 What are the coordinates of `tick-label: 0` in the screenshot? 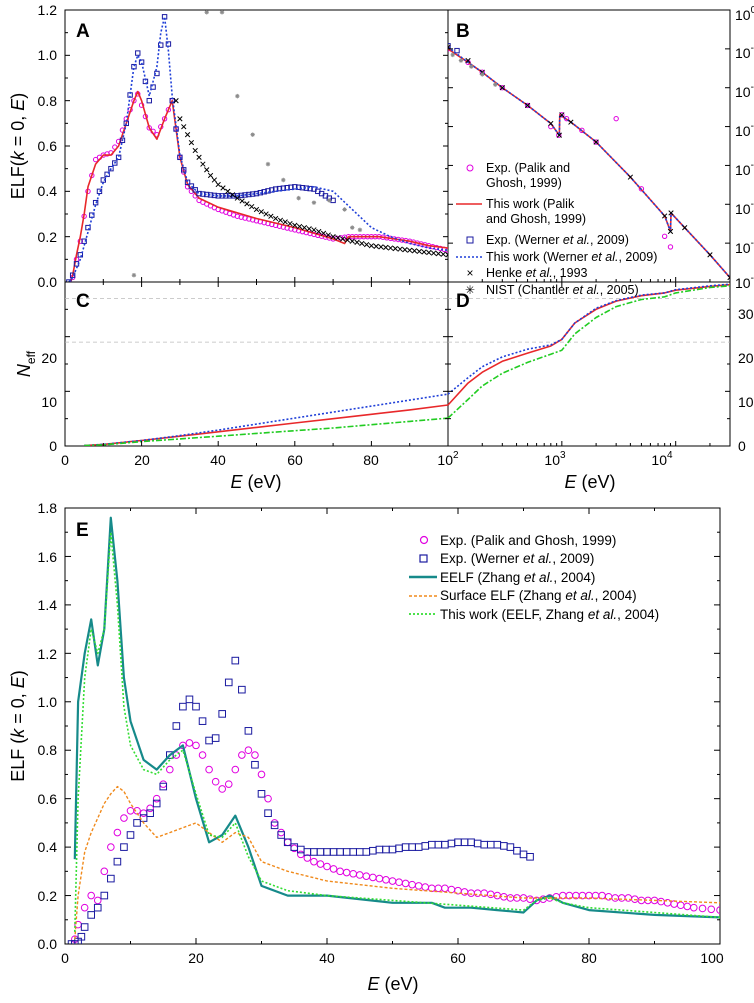 It's located at (742, 446).